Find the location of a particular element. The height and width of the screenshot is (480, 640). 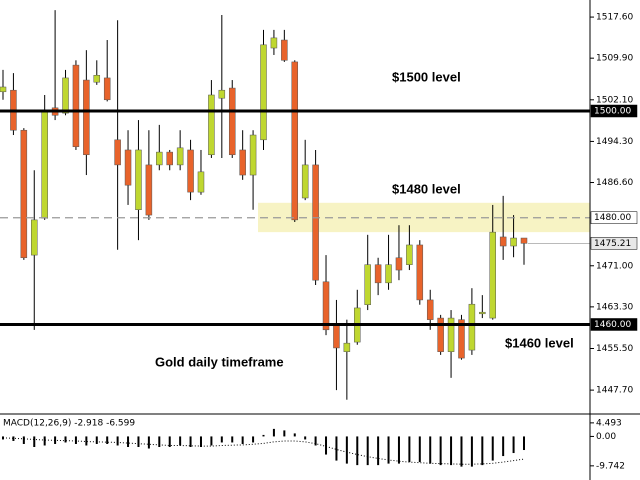

annotation: $1480 level is located at coordinates (426, 188).